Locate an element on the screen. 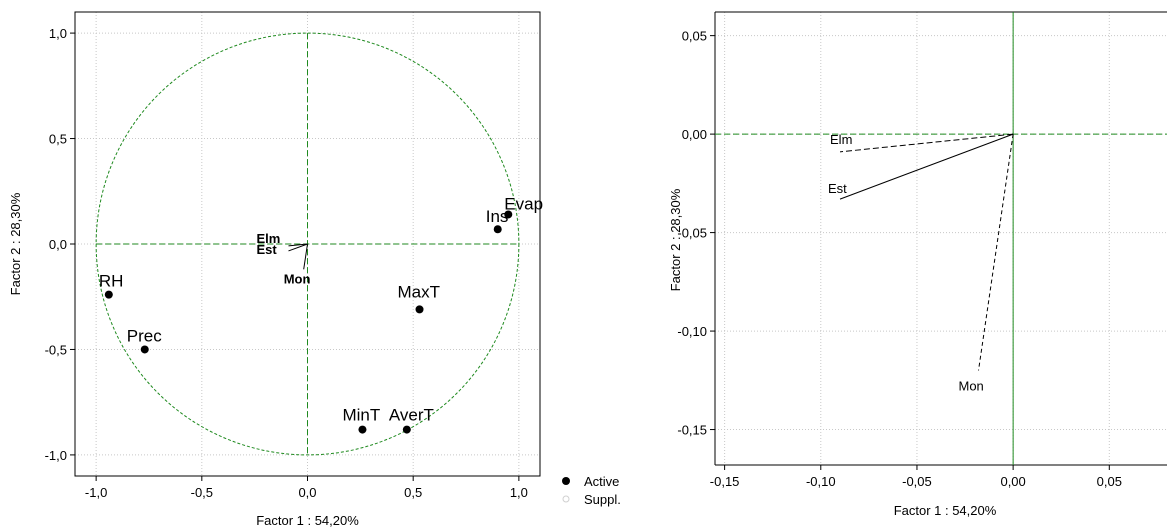 The width and height of the screenshot is (1167, 532). x-tick-label: 0,05 is located at coordinates (1109, 481).